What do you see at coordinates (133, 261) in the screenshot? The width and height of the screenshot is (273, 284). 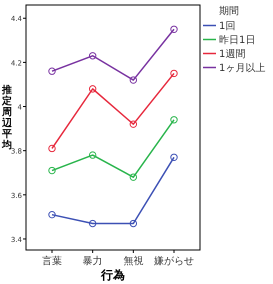 I see `x-tick-label: 無視` at bounding box center [133, 261].